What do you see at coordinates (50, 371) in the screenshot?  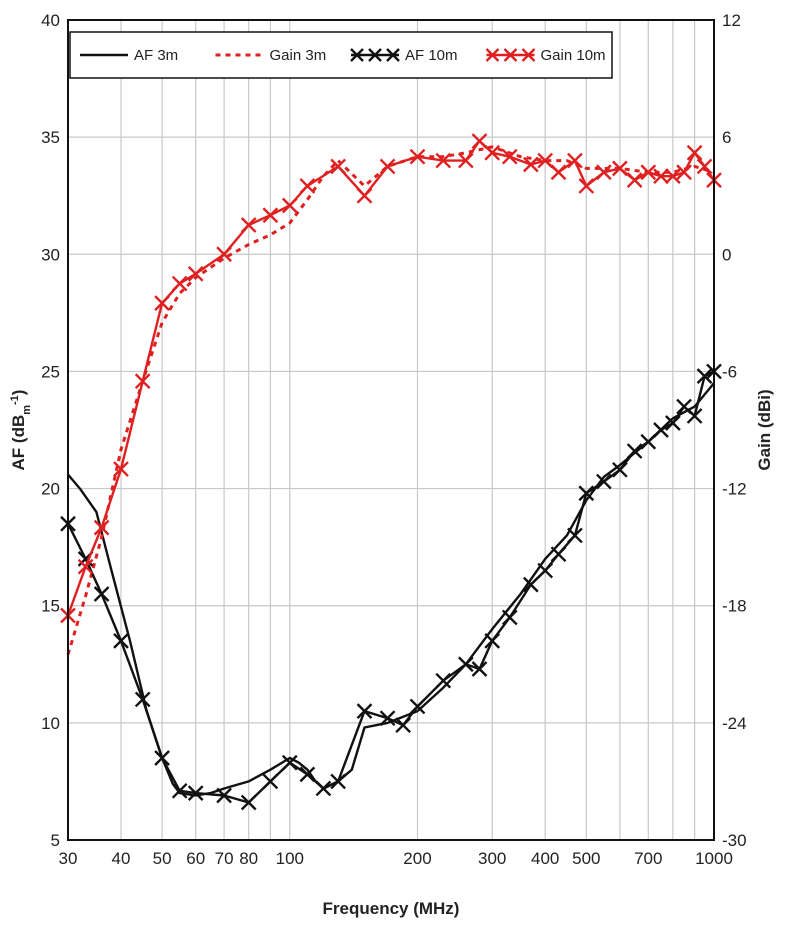 I see `y-left-tick-label: 25` at bounding box center [50, 371].